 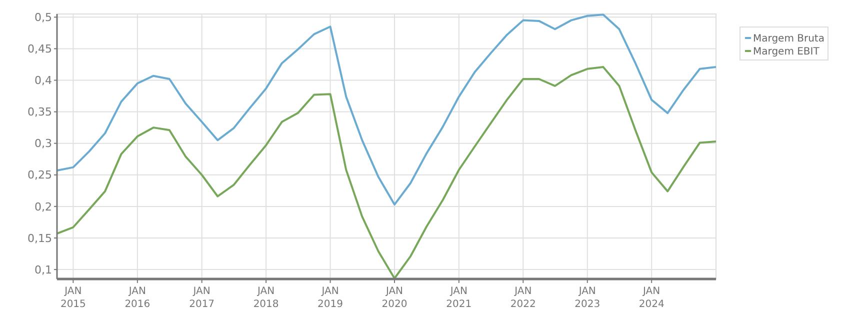 What do you see at coordinates (43, 269) in the screenshot?
I see `y-tick-label: 0,1` at bounding box center [43, 269].